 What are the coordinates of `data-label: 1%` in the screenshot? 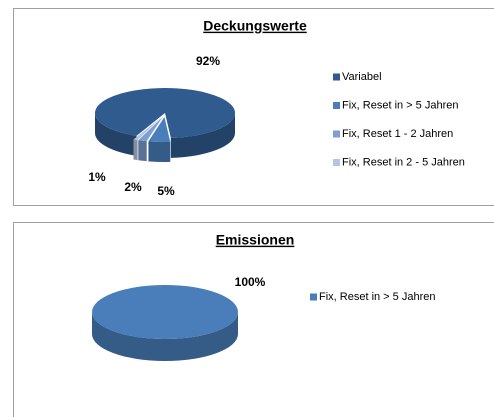 It's located at (97, 177).